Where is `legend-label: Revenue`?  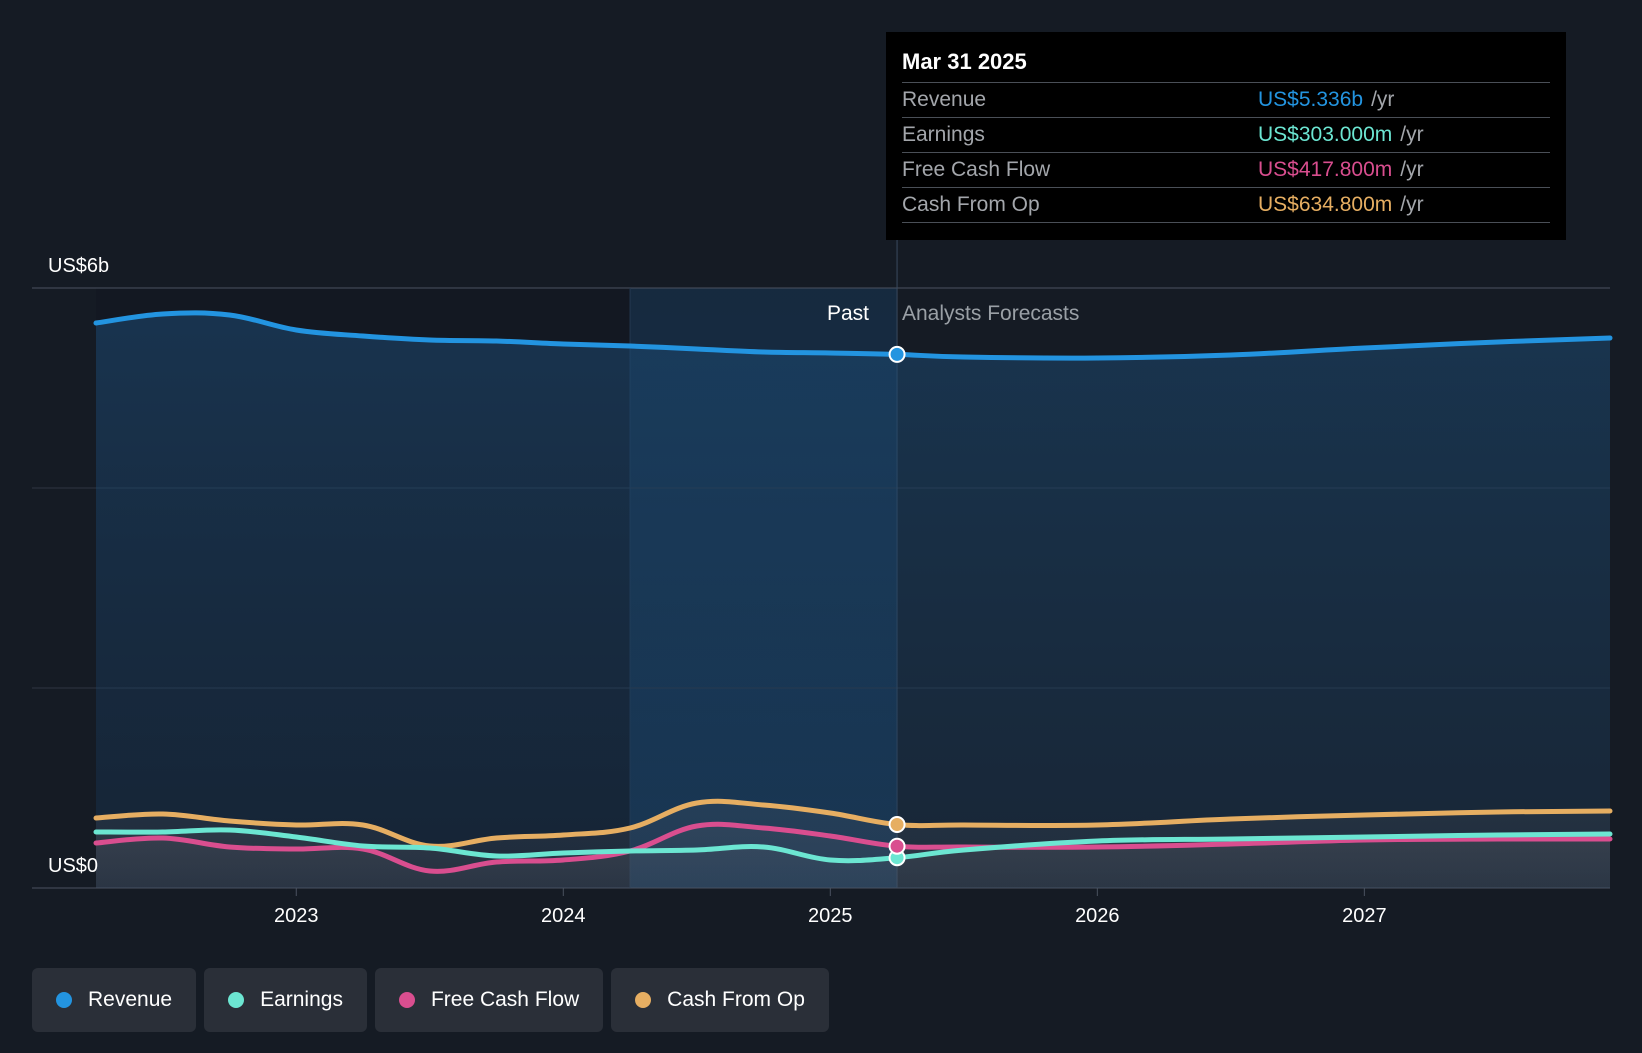 legend-label: Revenue is located at coordinates (130, 999).